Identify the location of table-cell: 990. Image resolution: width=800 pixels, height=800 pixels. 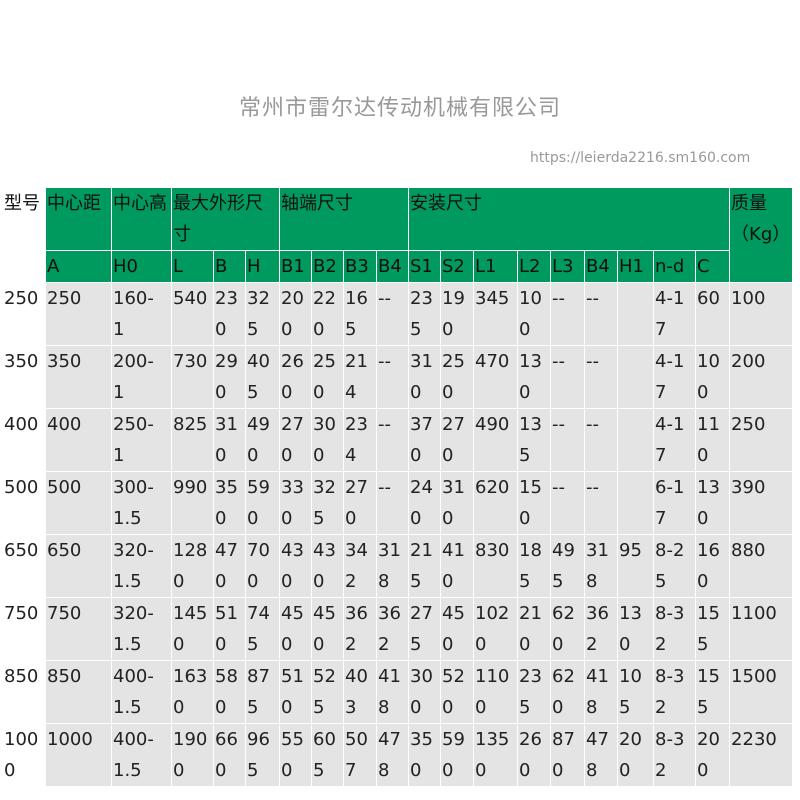
(192, 503).